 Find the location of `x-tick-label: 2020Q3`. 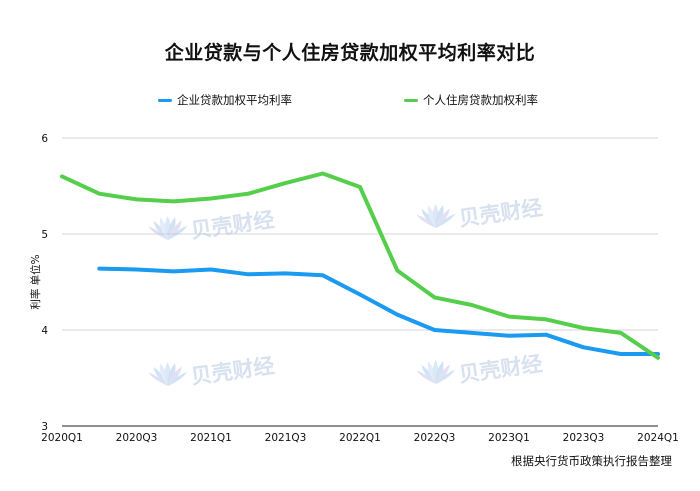

x-tick-label: 2020Q3 is located at coordinates (137, 438).